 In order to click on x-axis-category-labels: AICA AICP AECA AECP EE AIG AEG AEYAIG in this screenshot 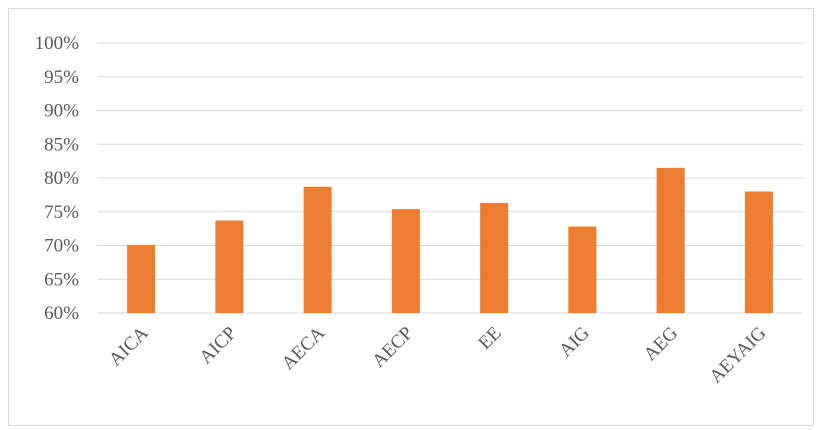, I will do `click(438, 354)`.